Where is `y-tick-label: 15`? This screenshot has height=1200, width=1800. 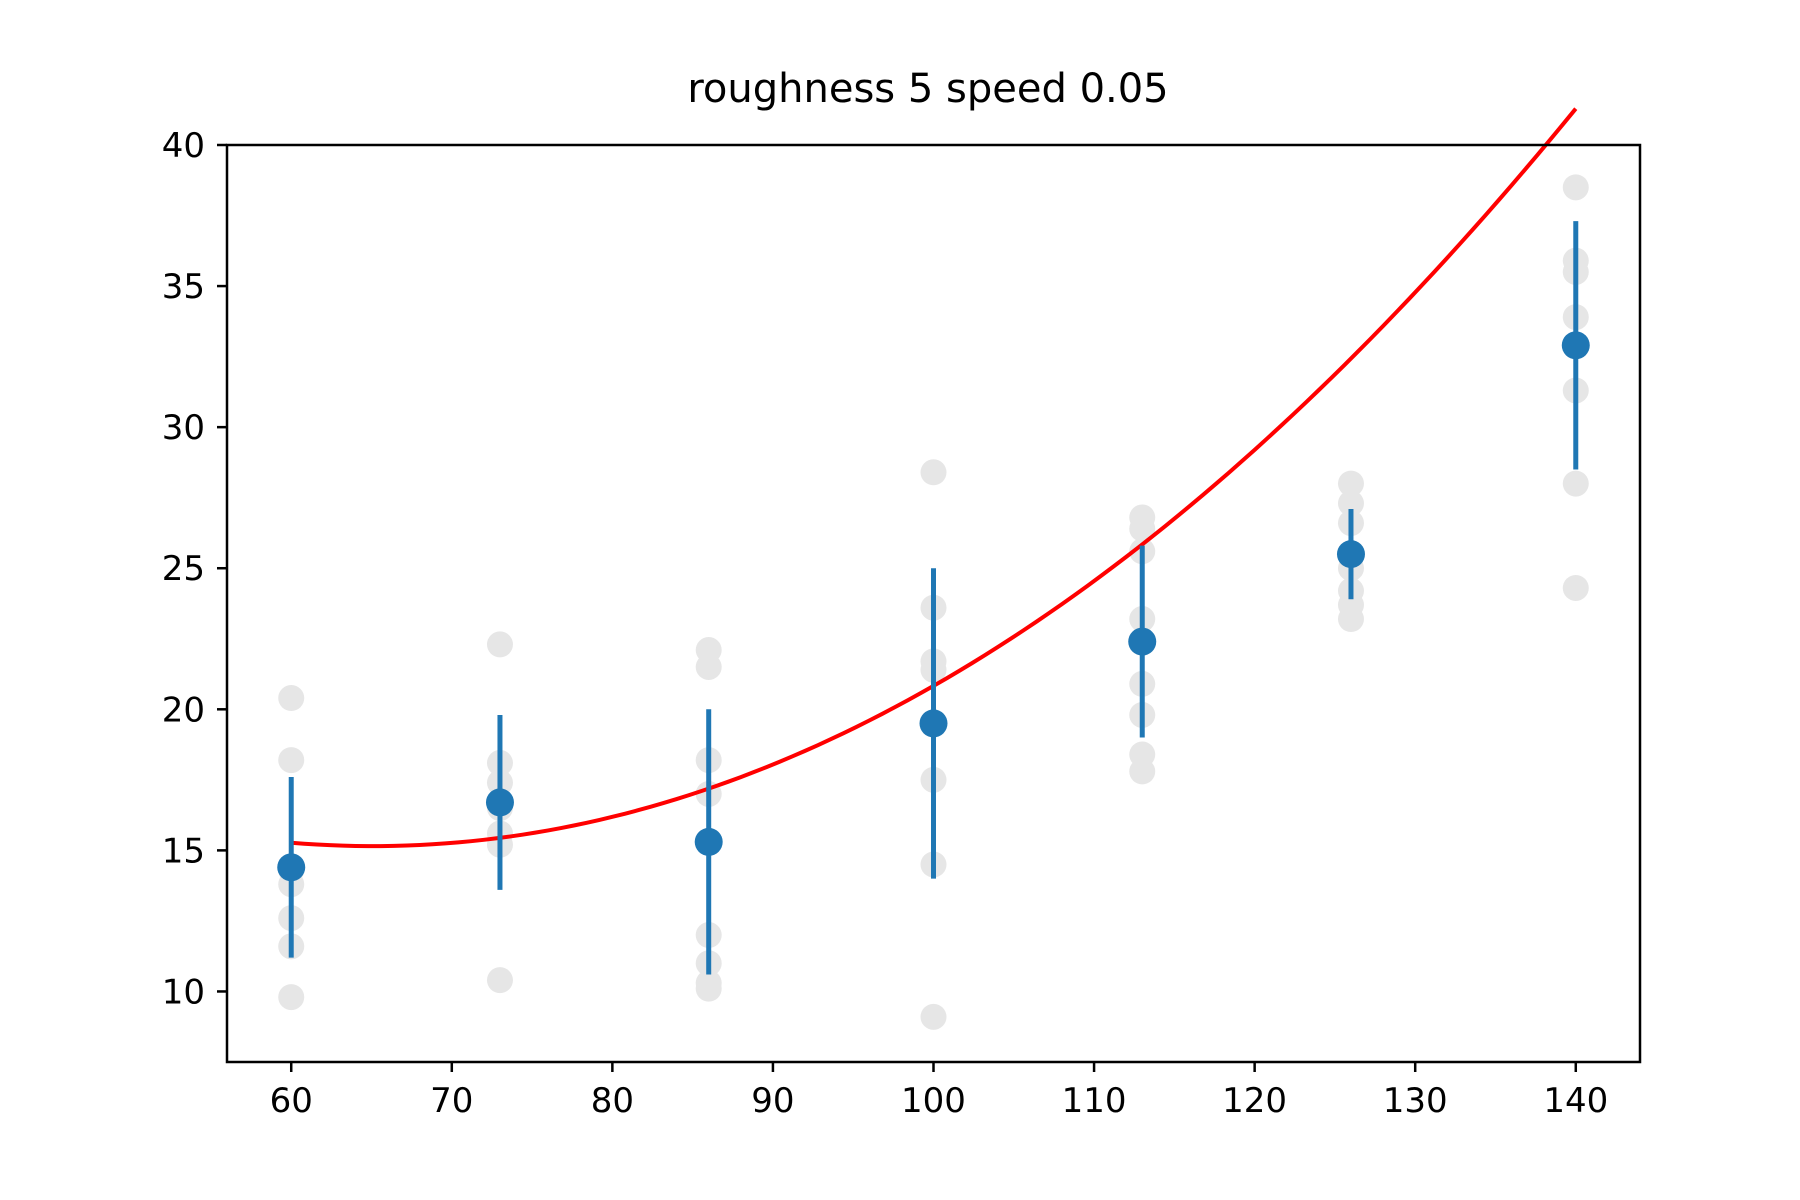
y-tick-label: 15 is located at coordinates (183, 851).